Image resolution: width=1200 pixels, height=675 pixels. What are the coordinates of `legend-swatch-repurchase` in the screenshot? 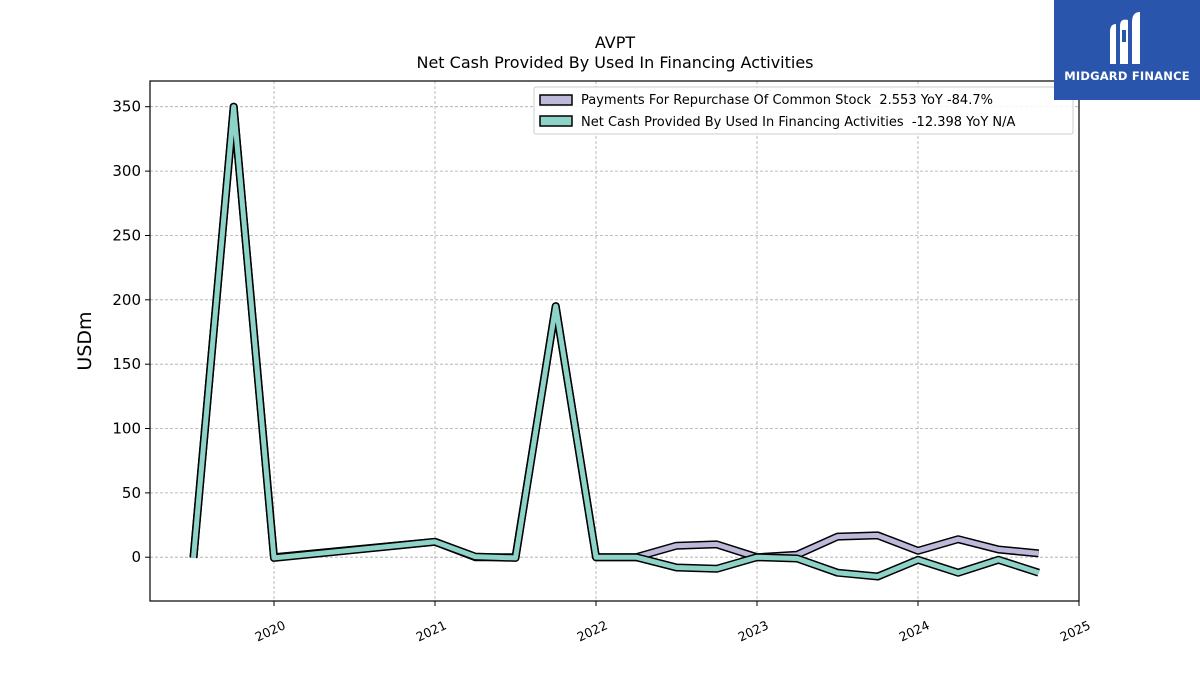 It's located at (556, 100).